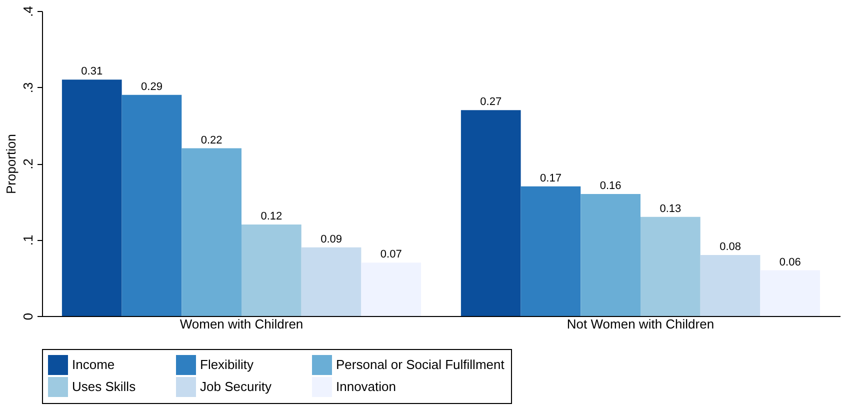 The image size is (845, 409). Describe the element at coordinates (236, 386) in the screenshot. I see `legend-label: Job Security` at that location.